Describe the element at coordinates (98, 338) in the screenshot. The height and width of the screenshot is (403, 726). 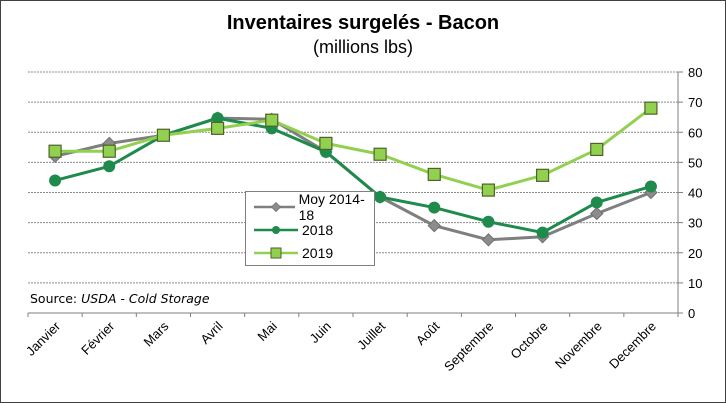
I see `x-tick-label: Février` at that location.